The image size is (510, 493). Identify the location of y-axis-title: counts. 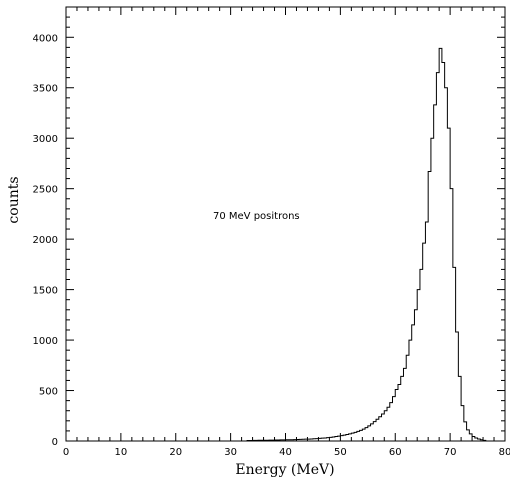
(14, 199).